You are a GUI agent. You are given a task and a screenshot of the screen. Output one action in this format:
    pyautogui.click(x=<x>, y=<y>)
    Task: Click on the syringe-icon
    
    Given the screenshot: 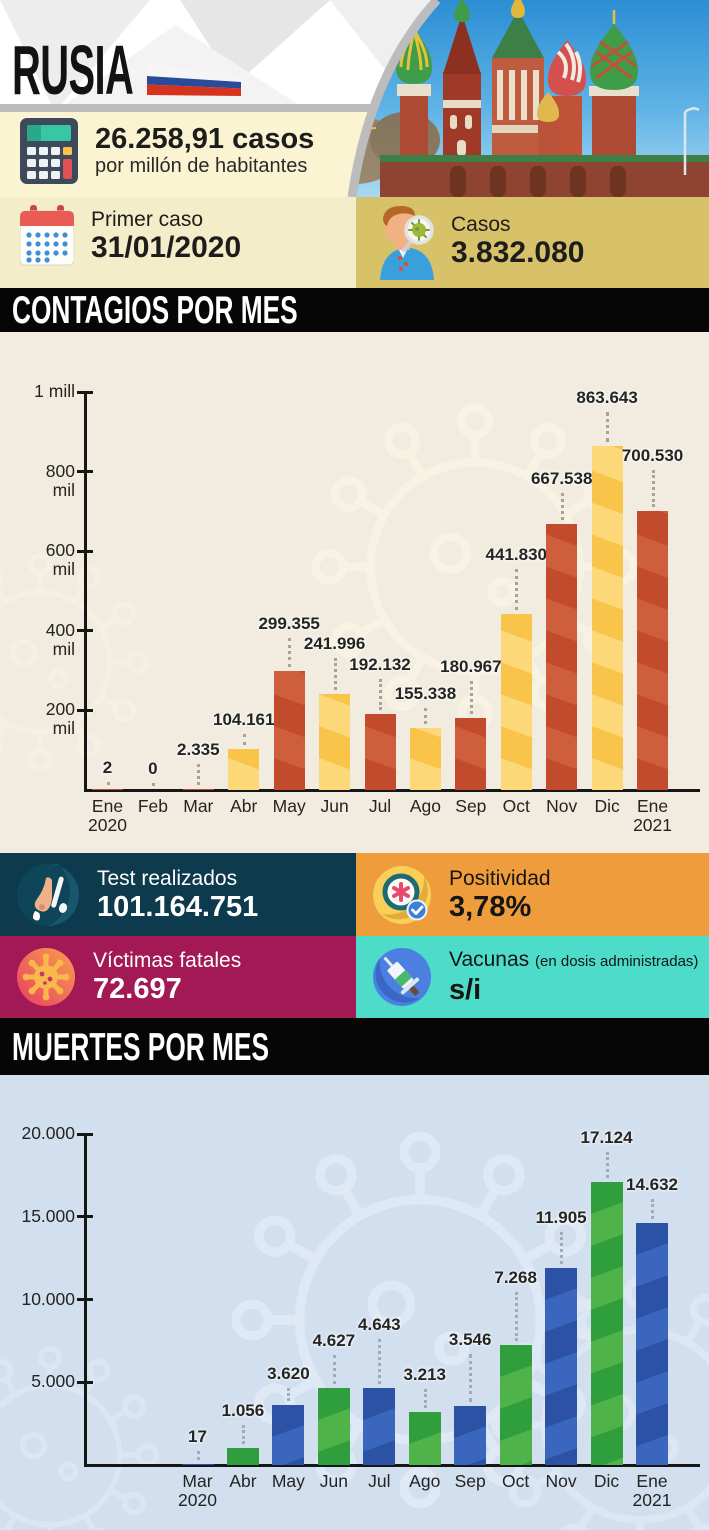 What is the action you would take?
    pyautogui.click(x=402, y=977)
    